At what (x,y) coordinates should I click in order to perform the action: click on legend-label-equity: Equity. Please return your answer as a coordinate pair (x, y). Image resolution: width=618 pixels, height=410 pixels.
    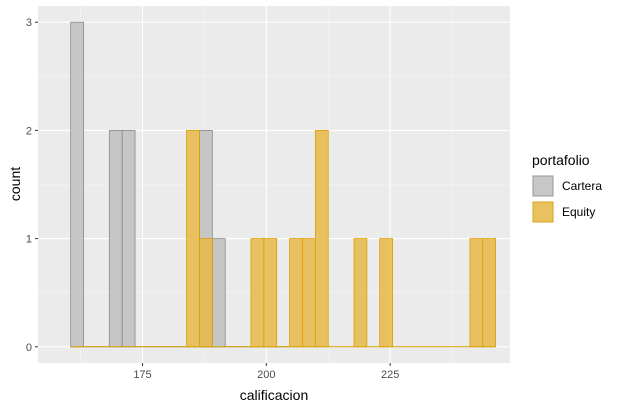
    Looking at the image, I should click on (578, 212).